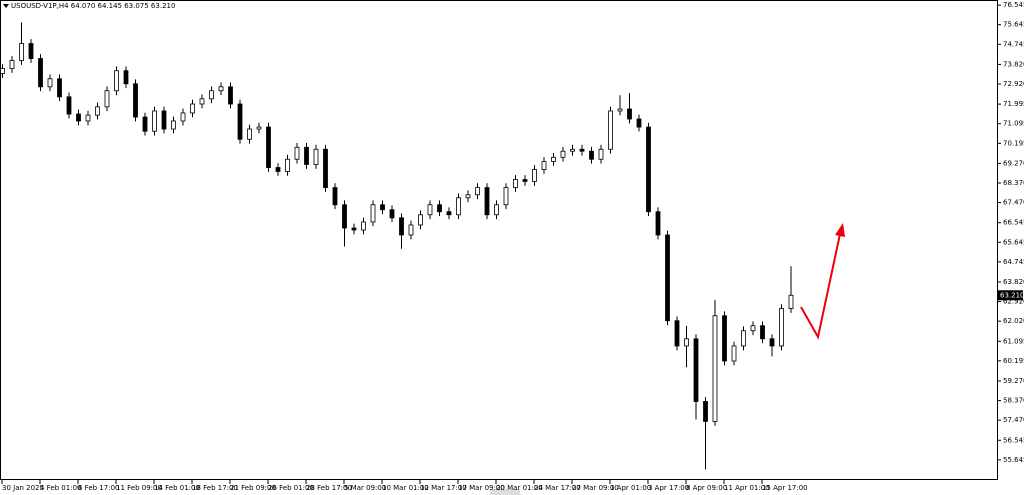 The height and width of the screenshot is (495, 1024). Describe the element at coordinates (23, 488) in the screenshot. I see `x-tick-label: 30 Jan 2025` at that location.